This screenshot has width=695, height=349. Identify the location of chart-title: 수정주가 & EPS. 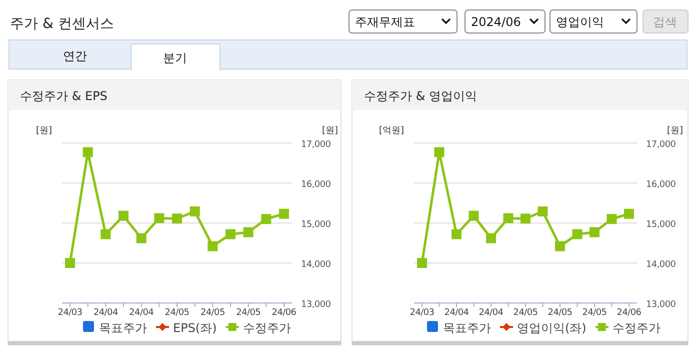
(64, 96).